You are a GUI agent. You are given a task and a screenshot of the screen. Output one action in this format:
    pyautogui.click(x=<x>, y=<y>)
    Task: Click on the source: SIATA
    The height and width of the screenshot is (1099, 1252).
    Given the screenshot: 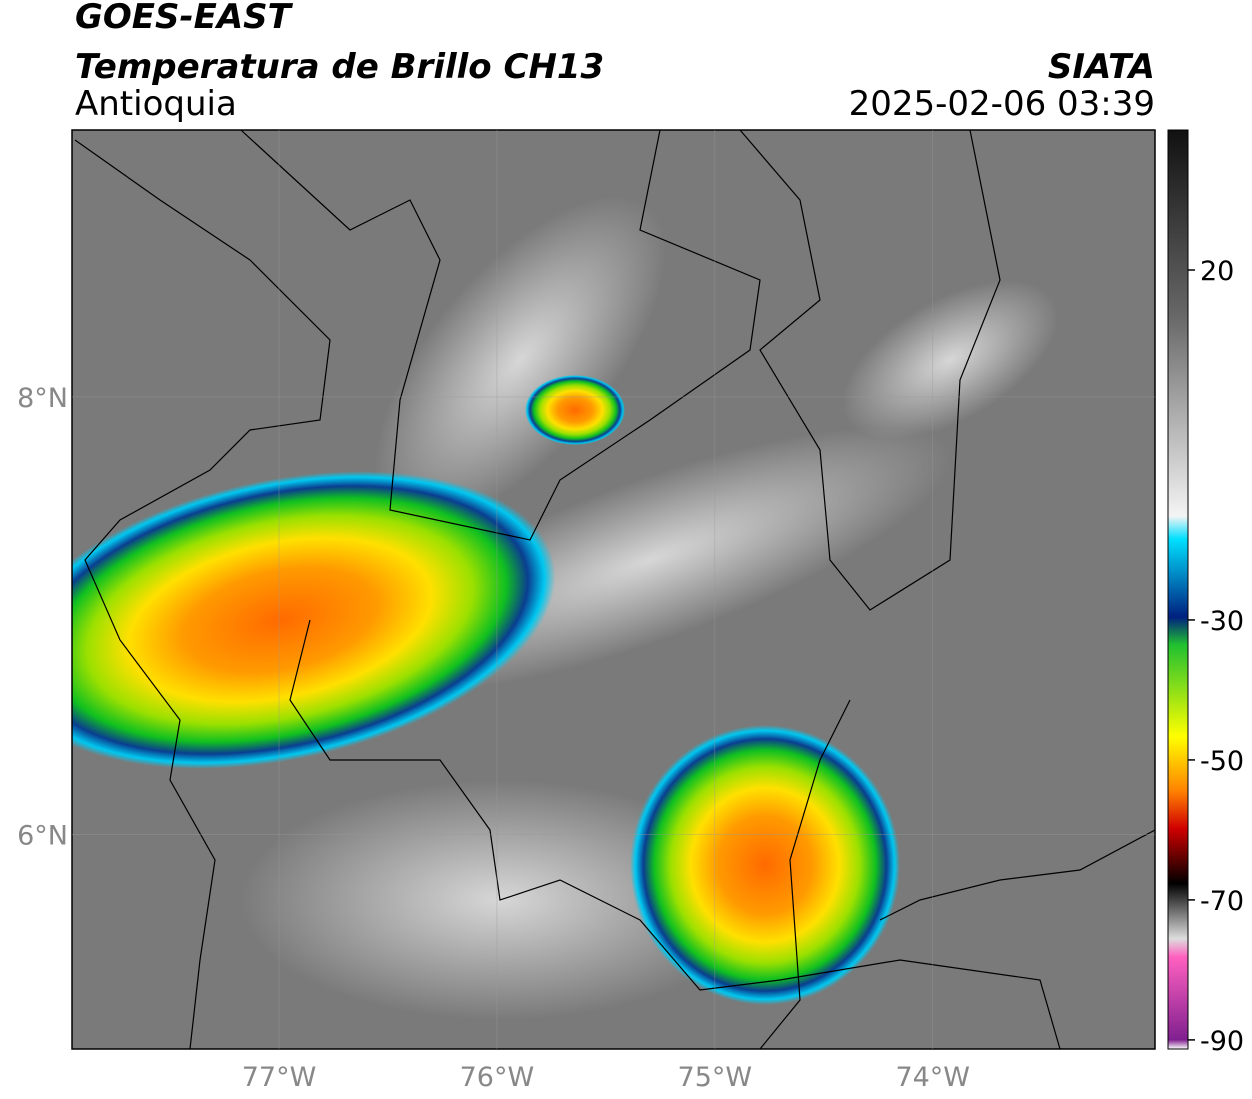 What is the action you would take?
    pyautogui.click(x=1101, y=67)
    